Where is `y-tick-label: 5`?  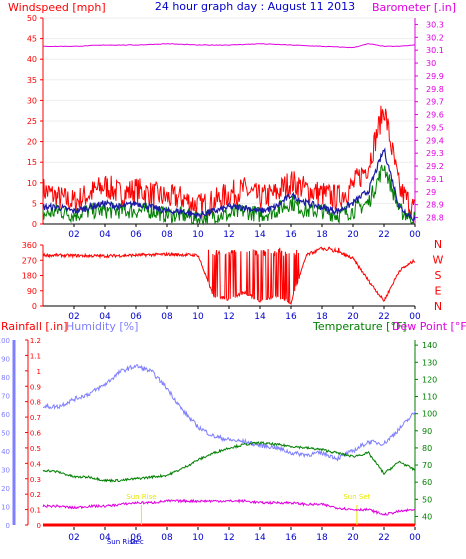
y-tick-label: 5 is located at coordinates (34, 203).